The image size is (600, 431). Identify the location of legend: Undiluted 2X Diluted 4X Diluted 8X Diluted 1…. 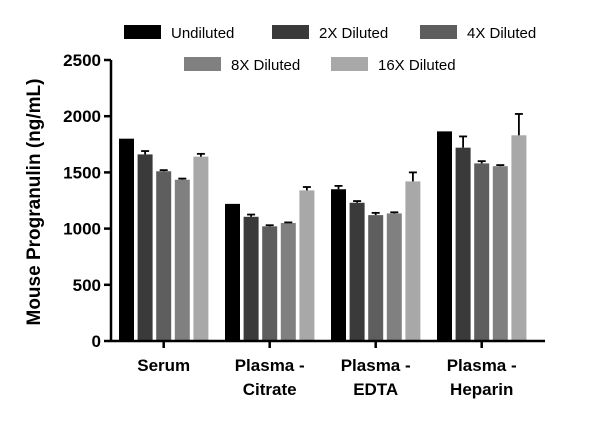
(330, 49).